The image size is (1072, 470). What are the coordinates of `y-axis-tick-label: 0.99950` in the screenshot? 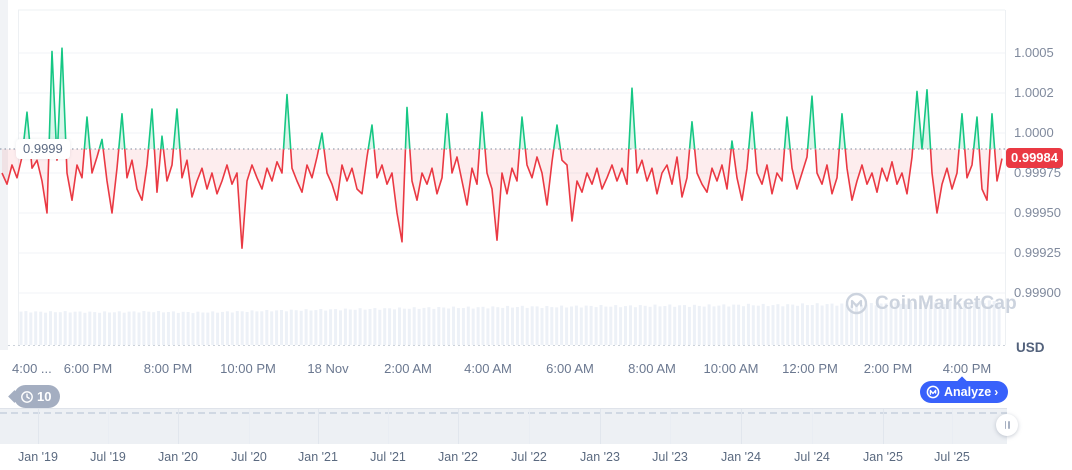 It's located at (1037, 212).